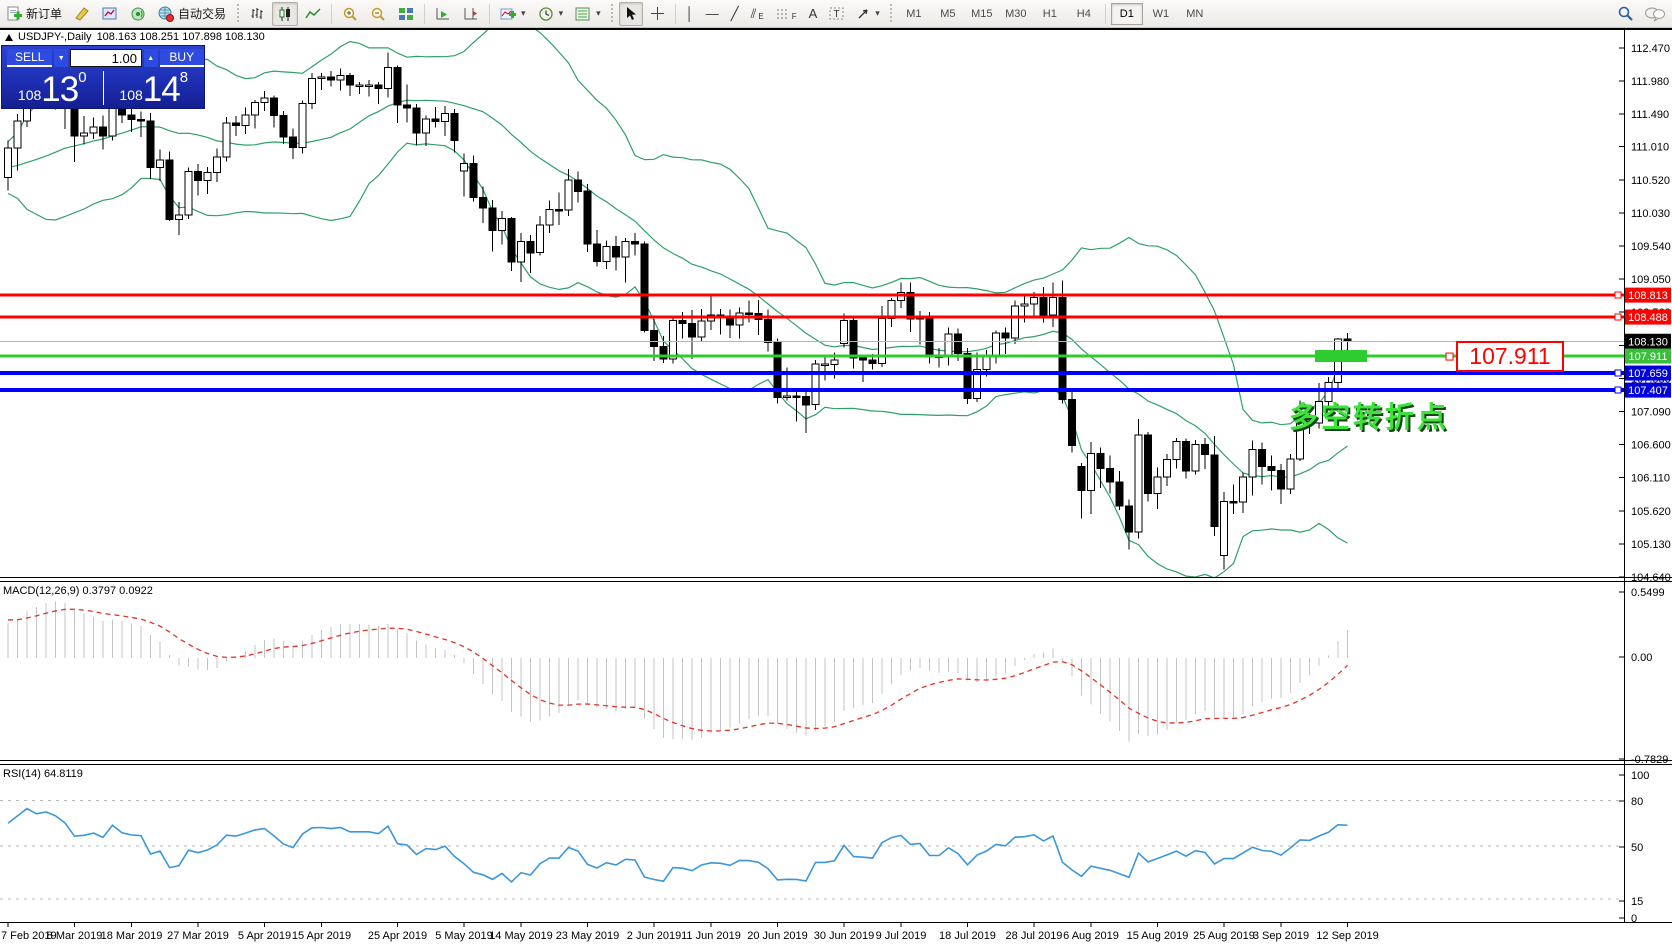  What do you see at coordinates (181, 58) in the screenshot?
I see `buy-button: BUY` at bounding box center [181, 58].